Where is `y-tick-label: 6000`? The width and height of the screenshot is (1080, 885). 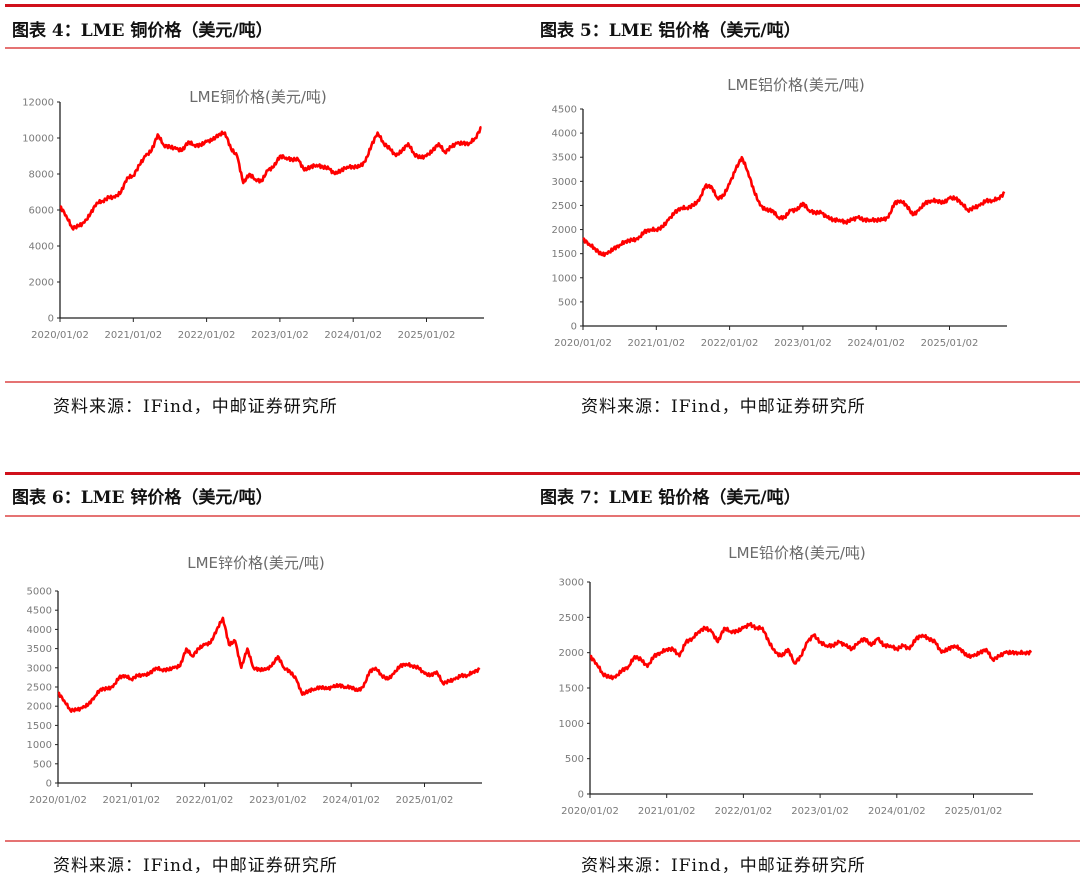 y-tick-label: 6000 is located at coordinates (41, 211).